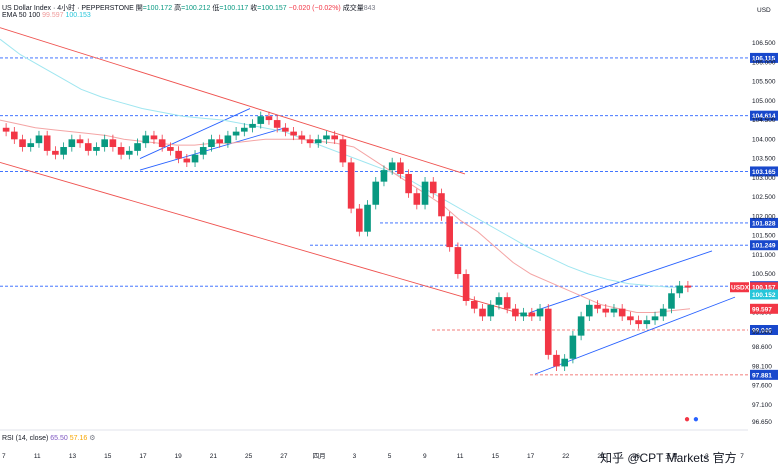 The height and width of the screenshot is (466, 779). Describe the element at coordinates (319, 456) in the screenshot. I see `date-tick-label: 四月` at that location.